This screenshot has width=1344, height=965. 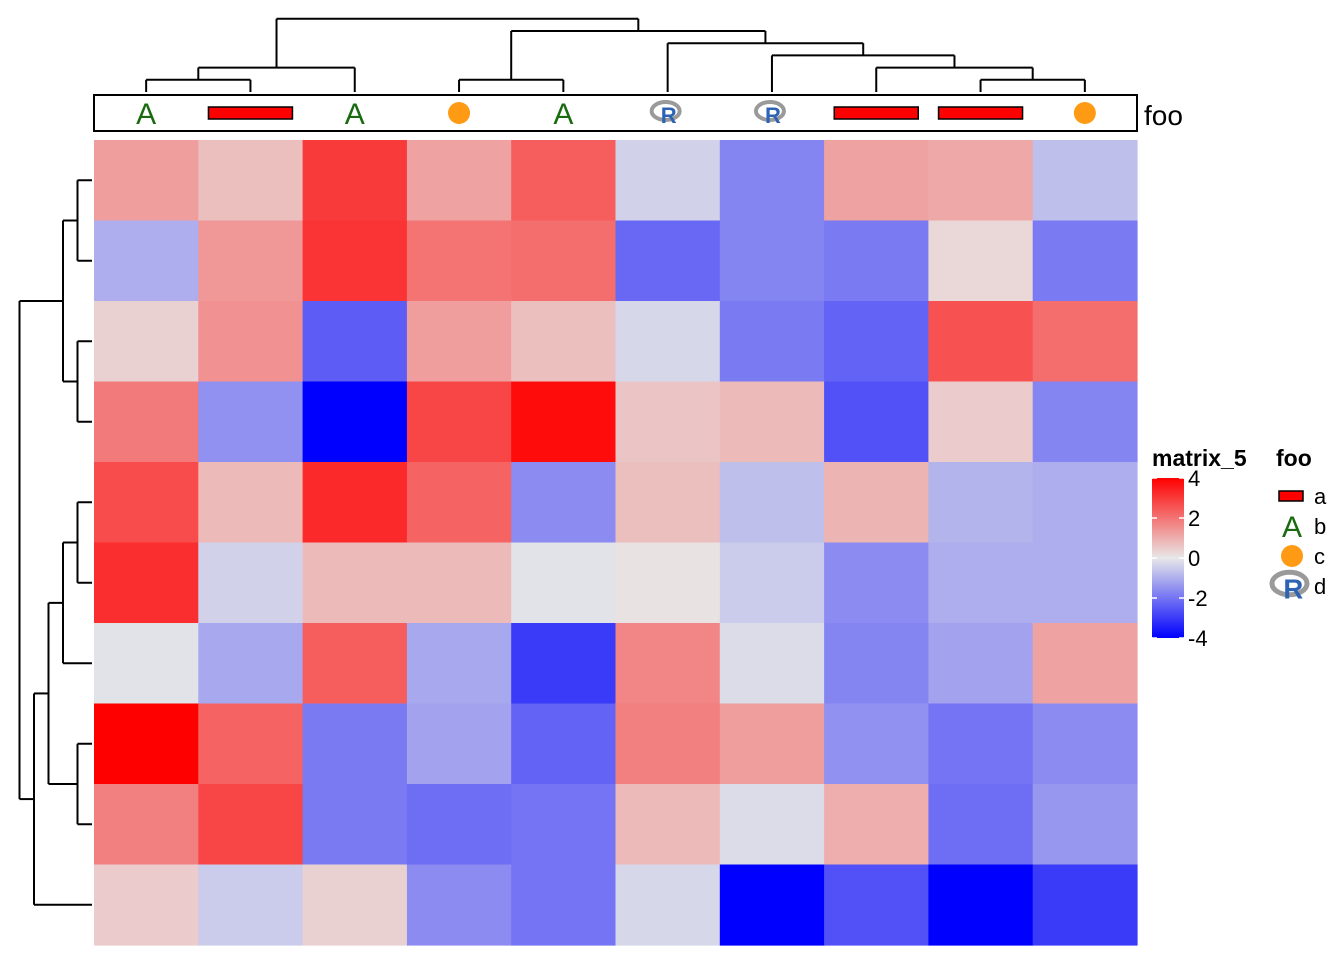 I want to click on heatmap-cell-r9-c4, so click(x=459, y=825).